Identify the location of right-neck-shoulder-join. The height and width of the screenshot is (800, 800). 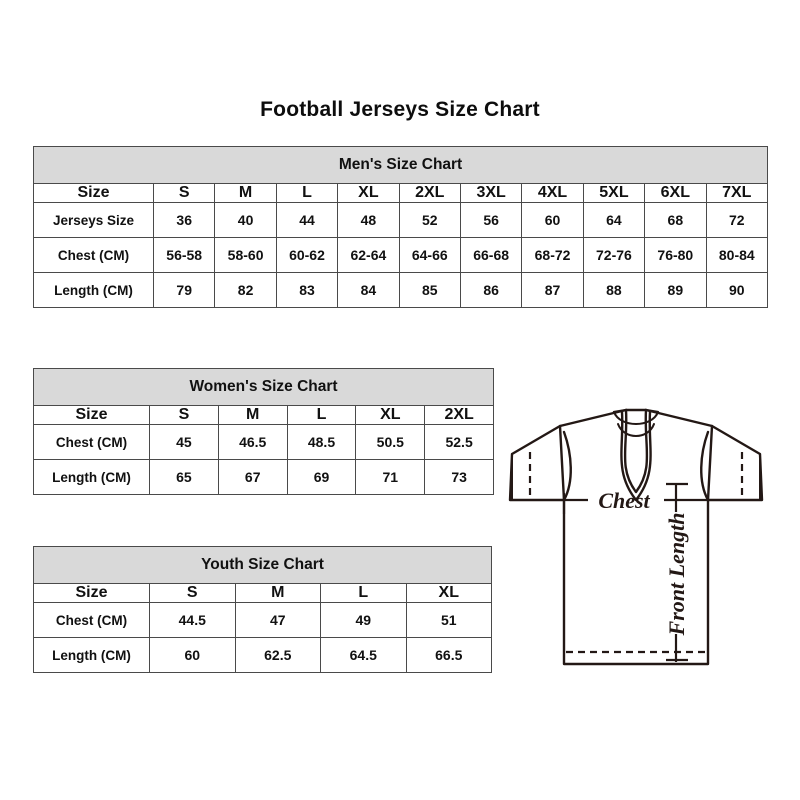
(652, 411).